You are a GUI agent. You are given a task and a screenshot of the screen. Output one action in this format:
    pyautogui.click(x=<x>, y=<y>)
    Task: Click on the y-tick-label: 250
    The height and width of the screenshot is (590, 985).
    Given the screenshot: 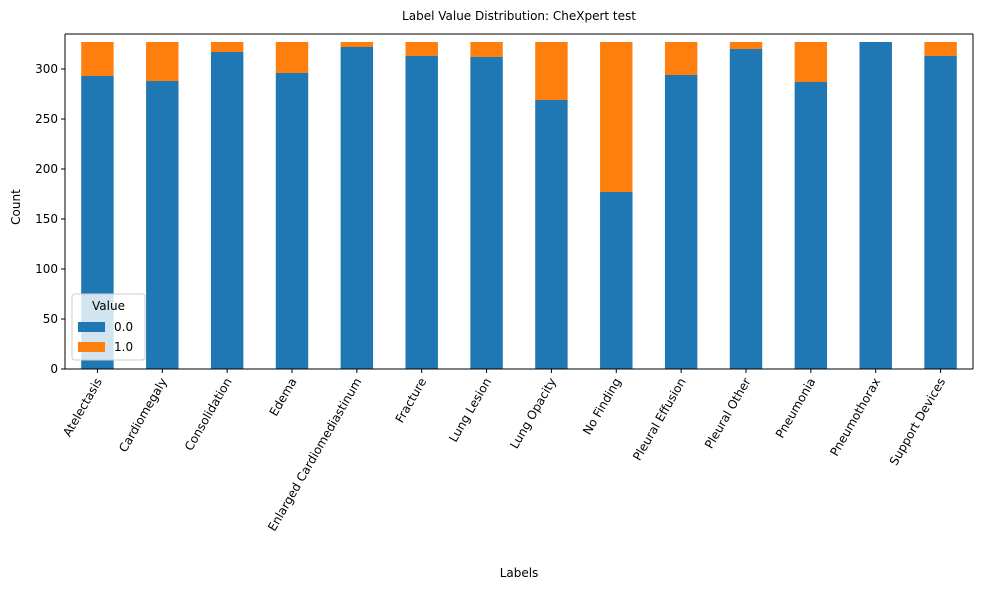 What is the action you would take?
    pyautogui.click(x=46, y=119)
    